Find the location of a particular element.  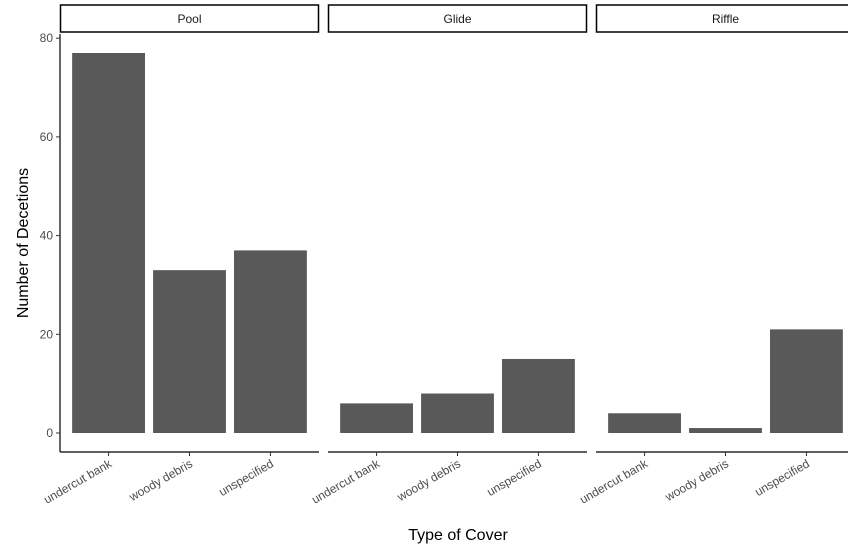

strip-label: Riffle is located at coordinates (725, 19).